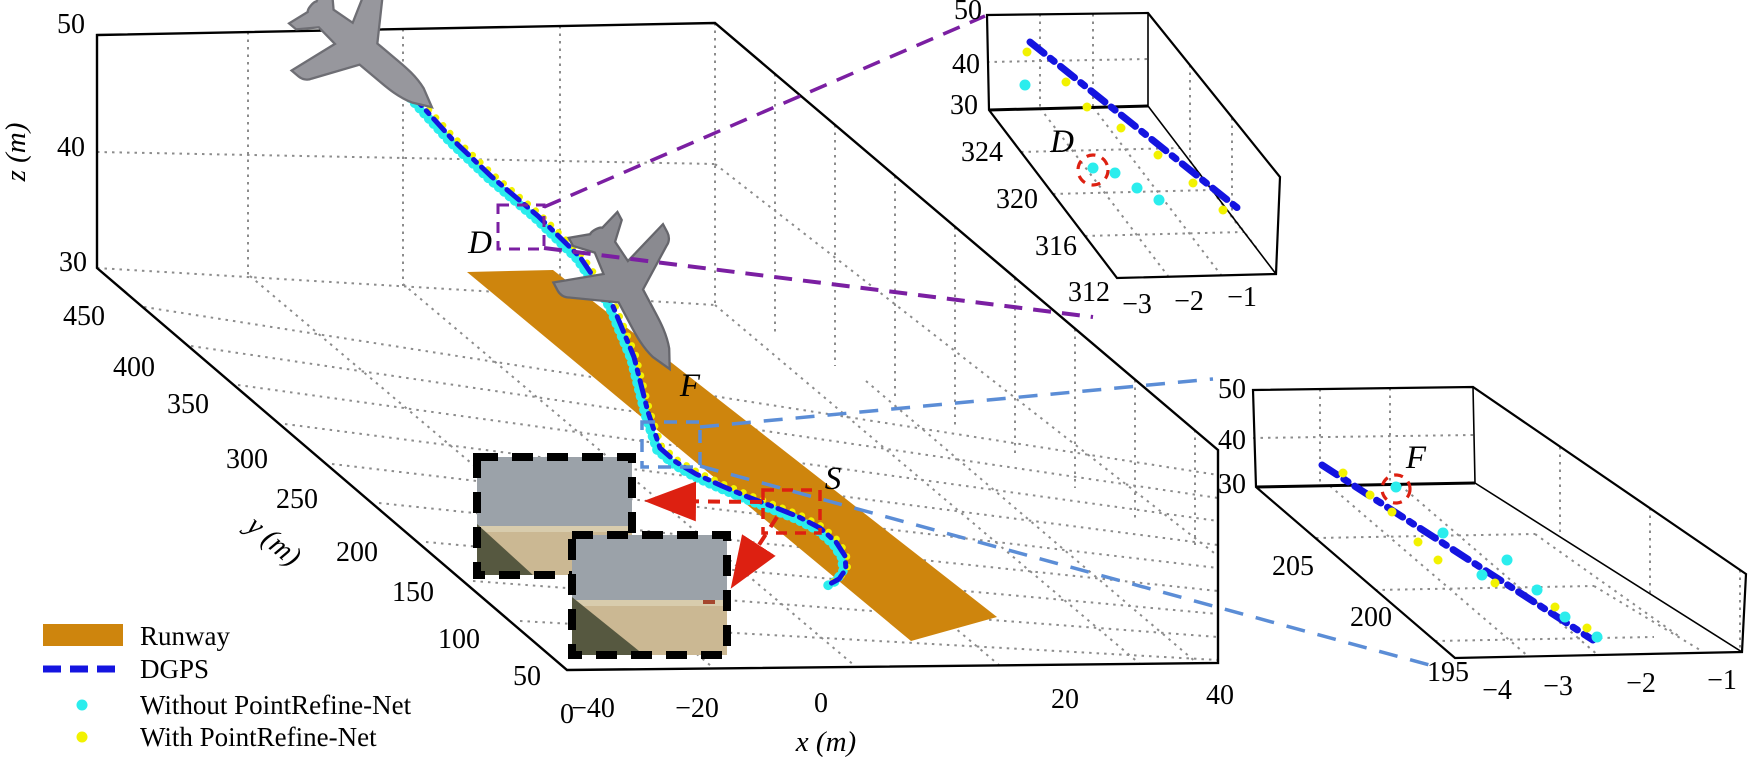  I want to click on airplane-icon-top, so click(360, 54).